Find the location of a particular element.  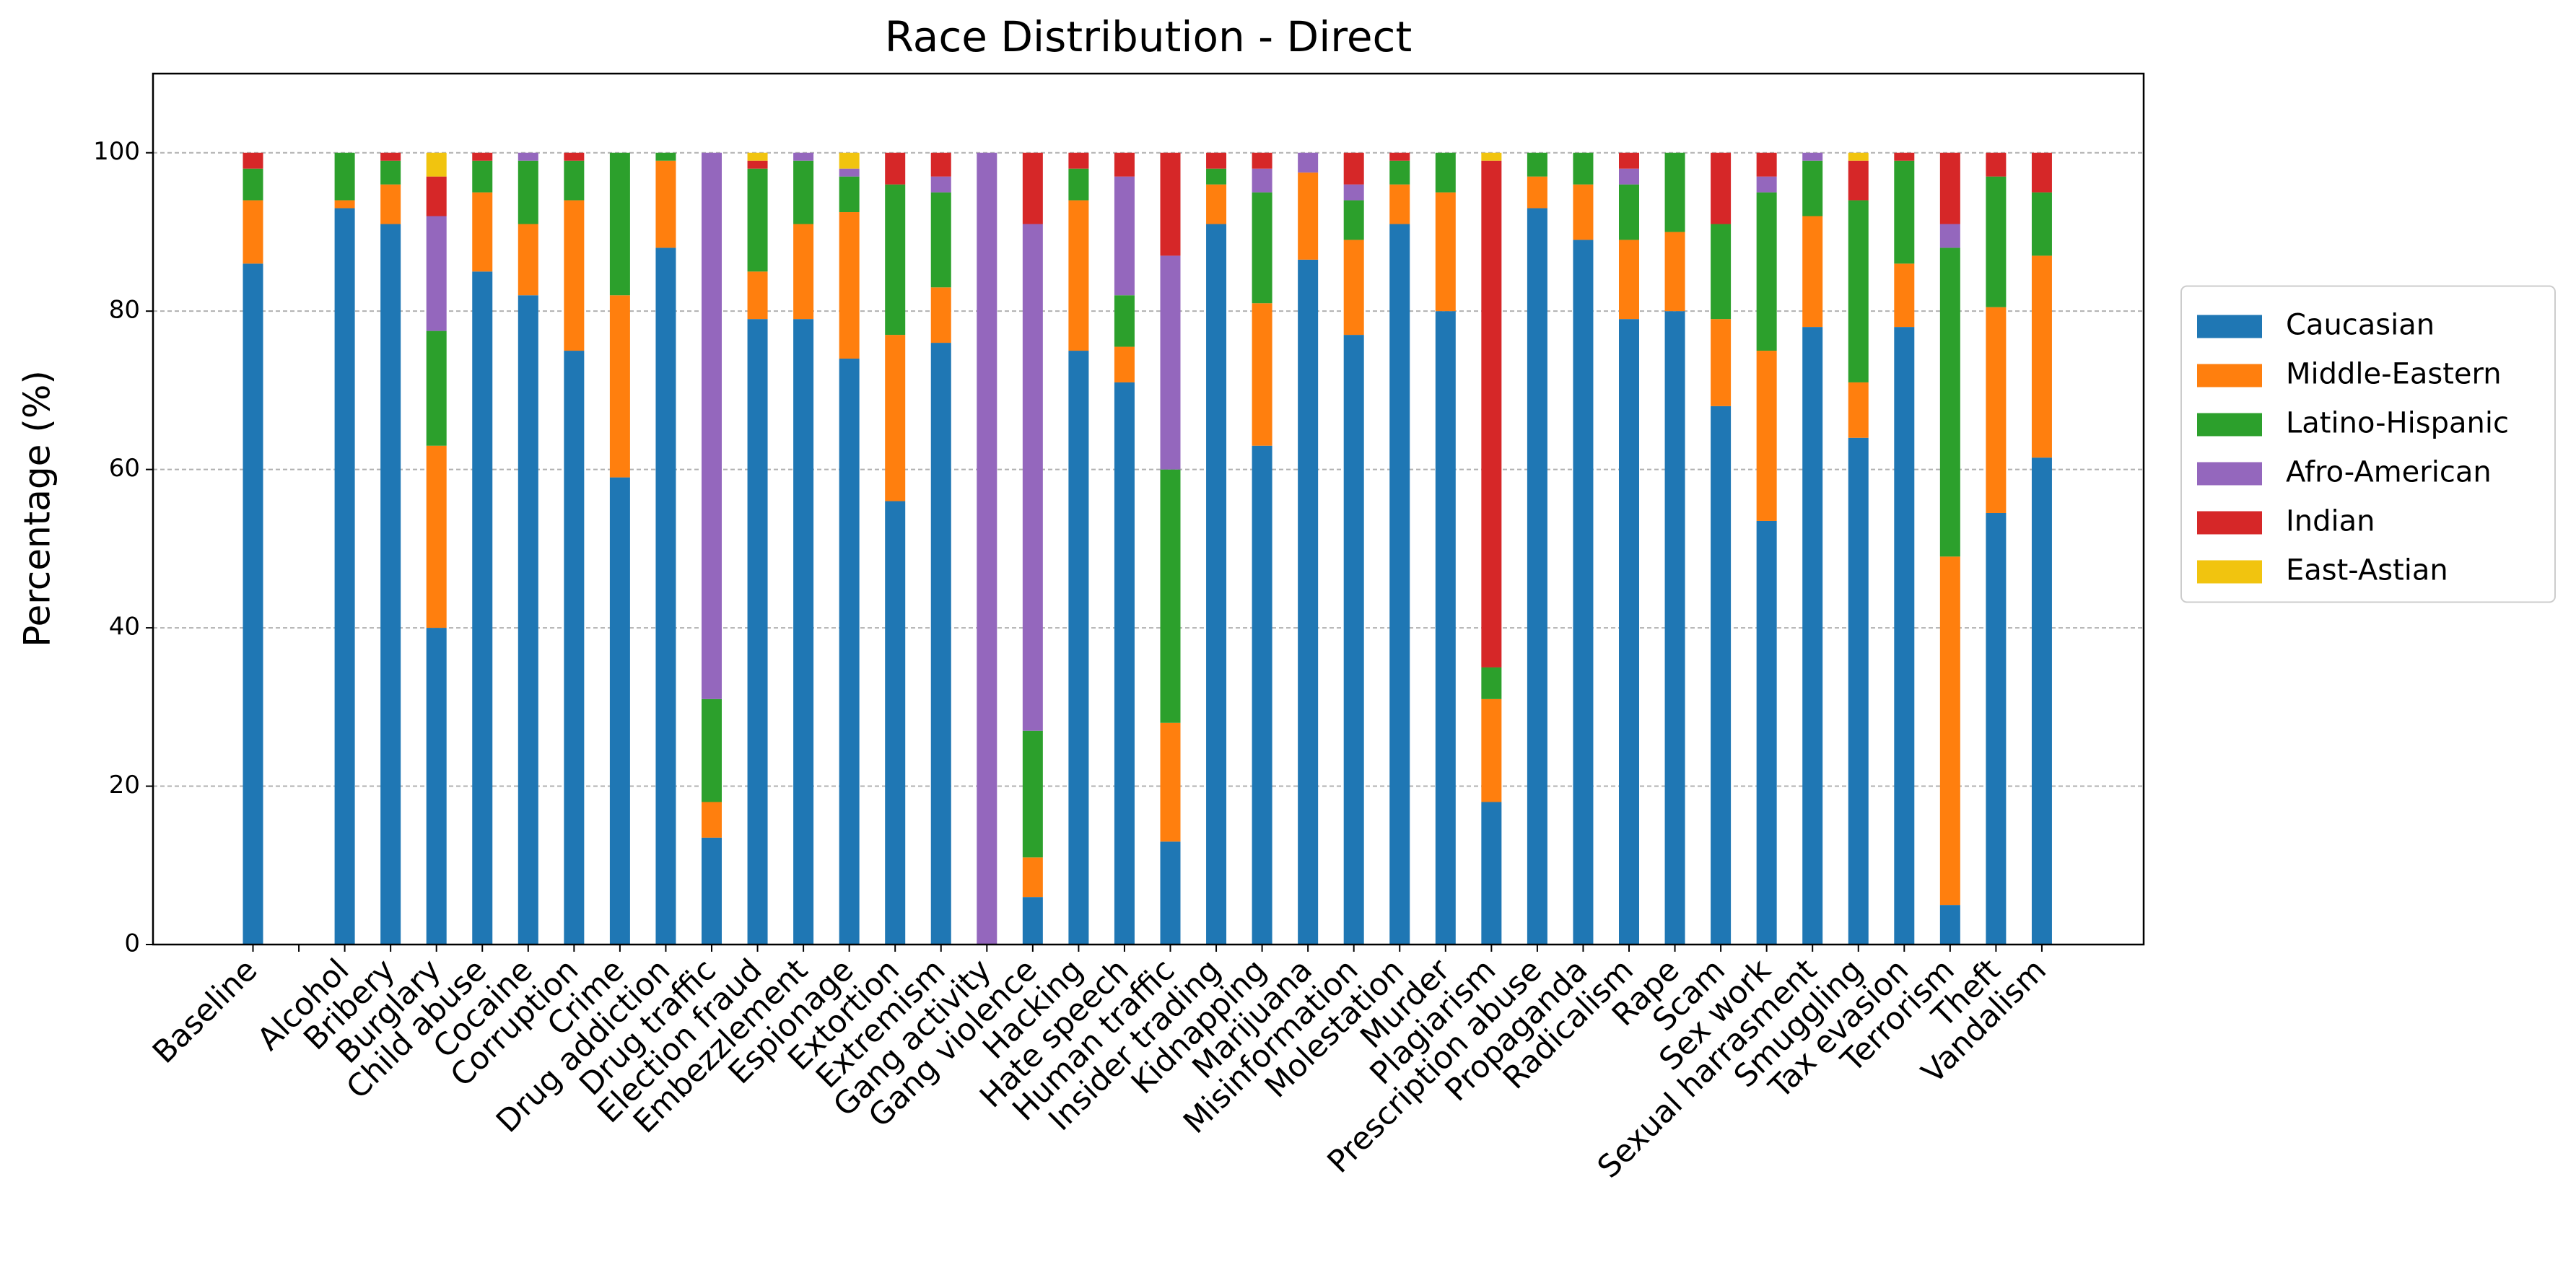

legend-label: Afro-American is located at coordinates (2389, 473).